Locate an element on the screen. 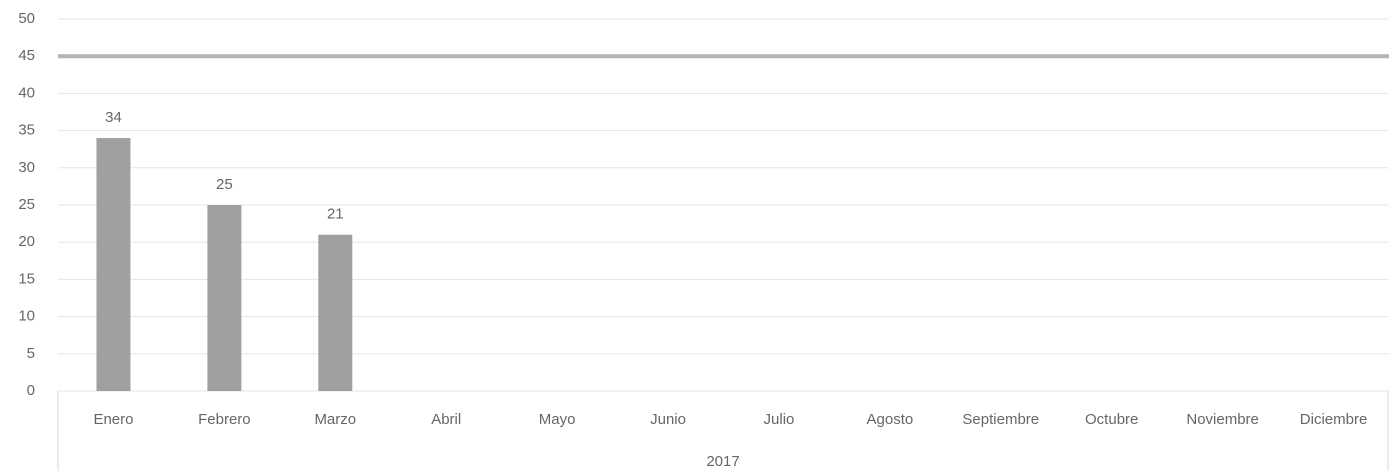 This screenshot has width=1389, height=471. x-tick-label: Junio is located at coordinates (668, 419).